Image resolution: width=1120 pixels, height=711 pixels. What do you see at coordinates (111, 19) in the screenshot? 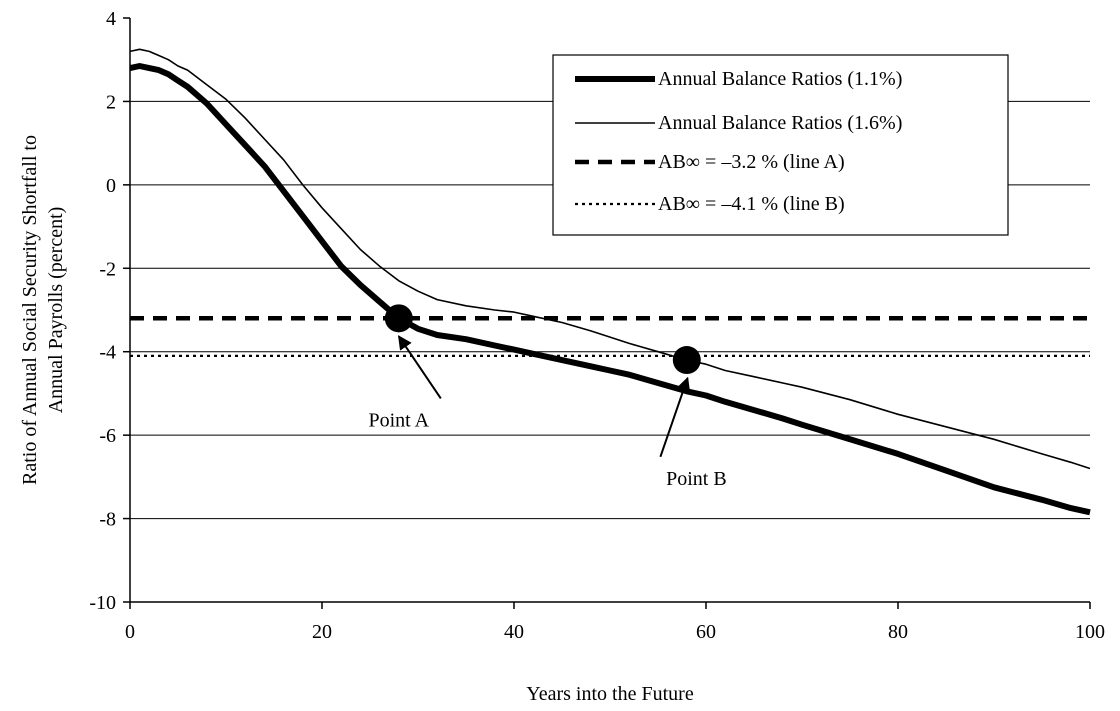
I see `y-tick-label: 4` at bounding box center [111, 19].